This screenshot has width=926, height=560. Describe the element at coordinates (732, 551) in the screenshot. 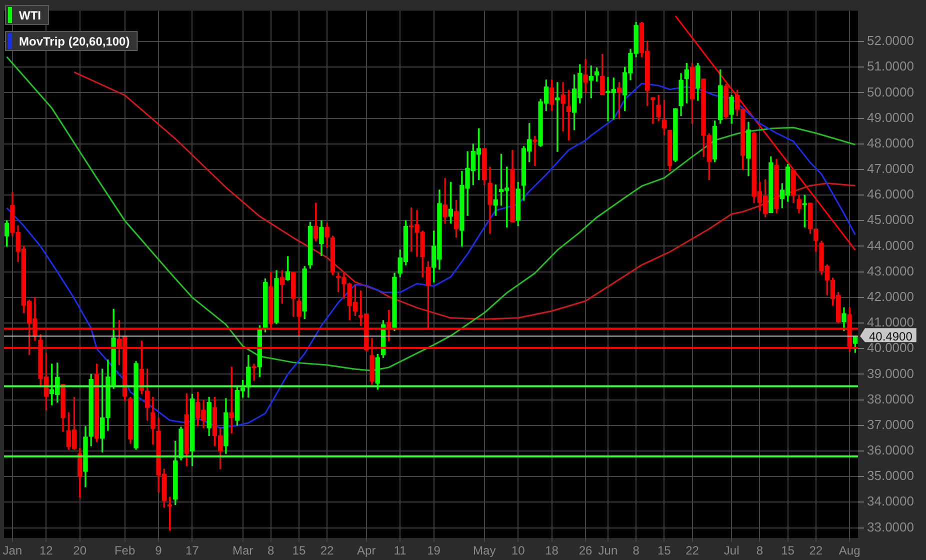

I see `x-tick-label: Jul` at that location.